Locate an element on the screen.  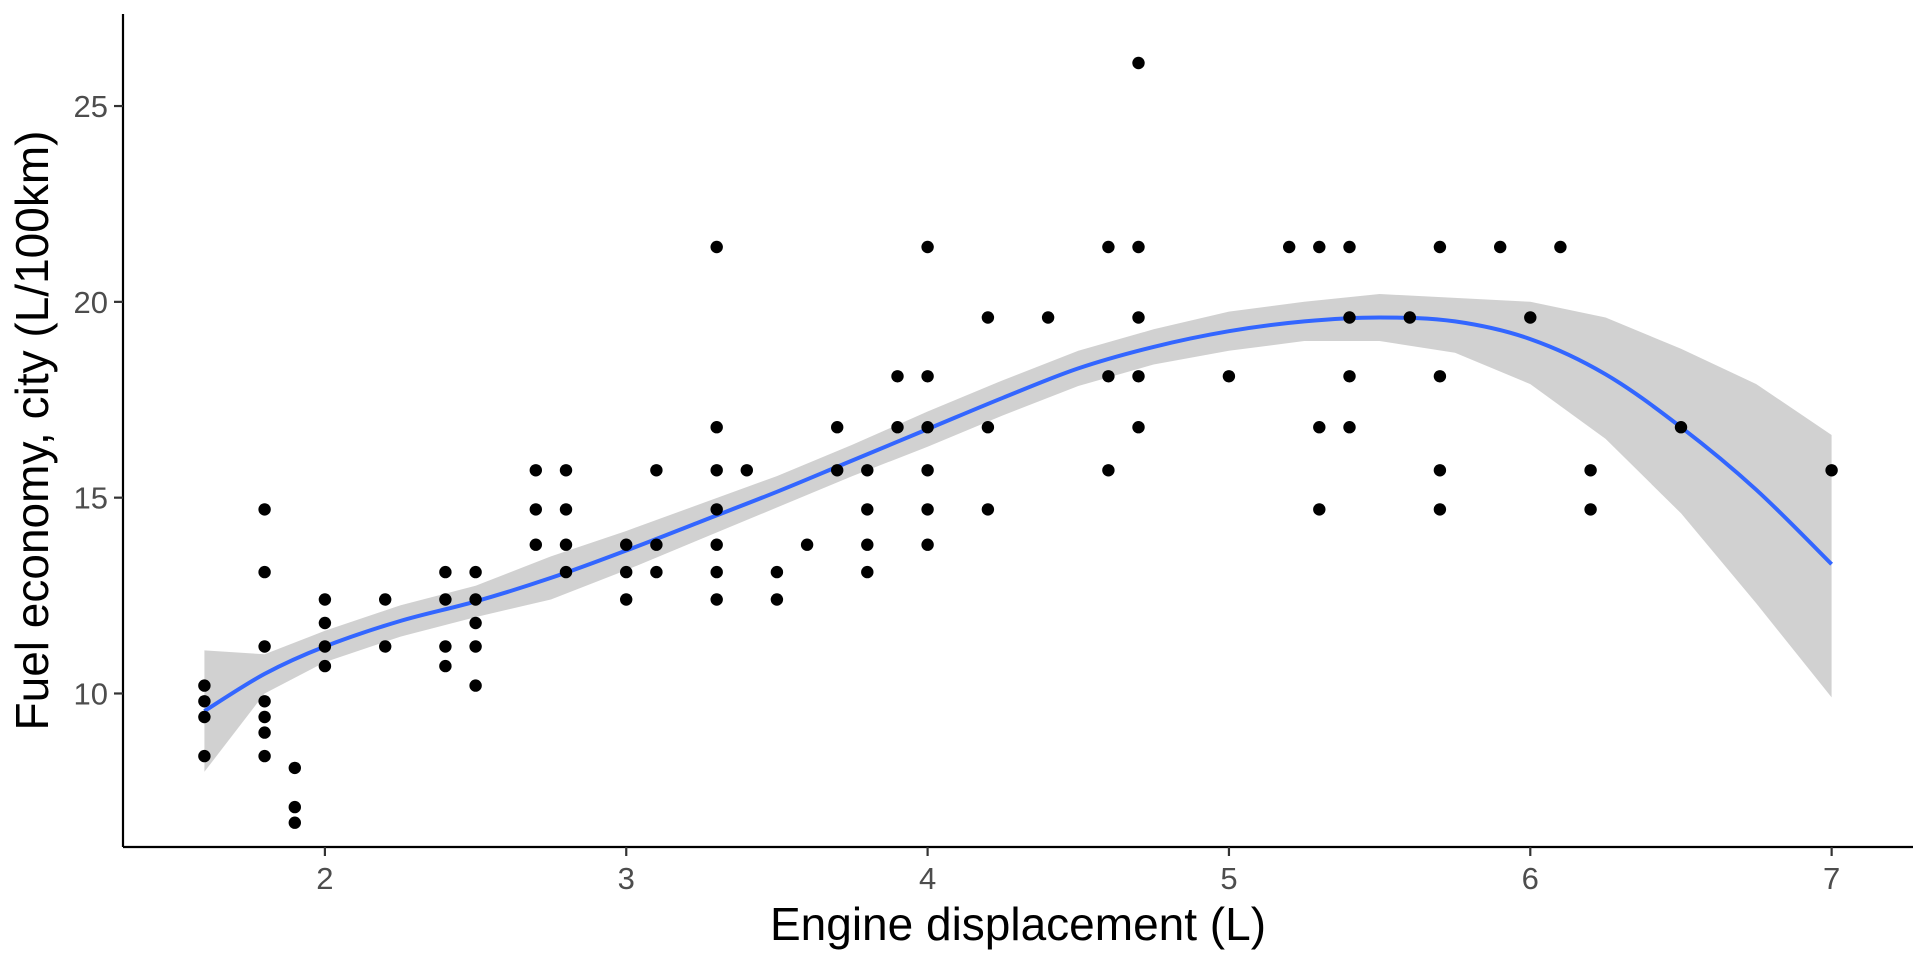
x-tick-label: 7 is located at coordinates (1831, 878).